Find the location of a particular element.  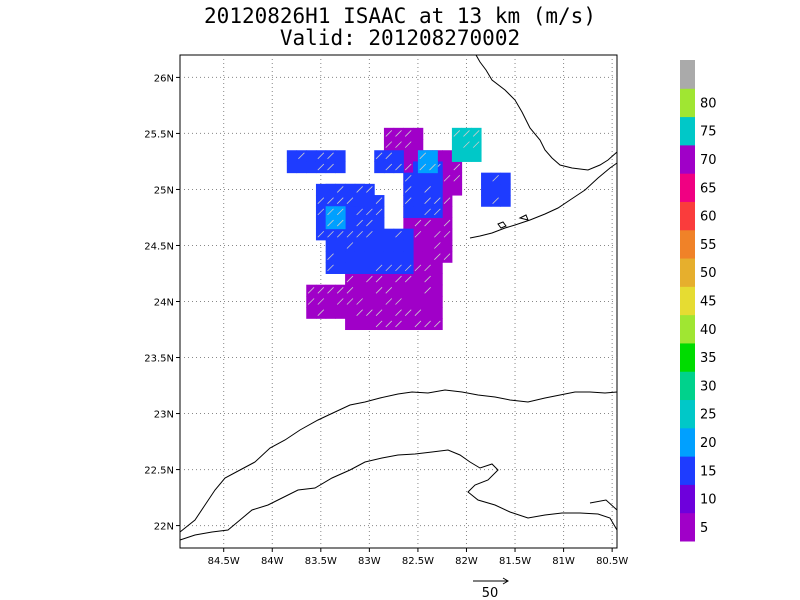

x-tick-label: 83.5W is located at coordinates (321, 561).